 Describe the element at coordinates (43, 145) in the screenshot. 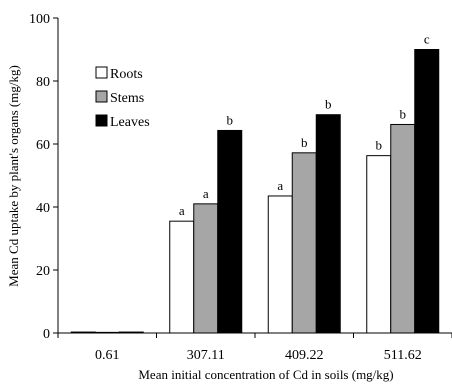

I see `y-tick-label: 60` at that location.